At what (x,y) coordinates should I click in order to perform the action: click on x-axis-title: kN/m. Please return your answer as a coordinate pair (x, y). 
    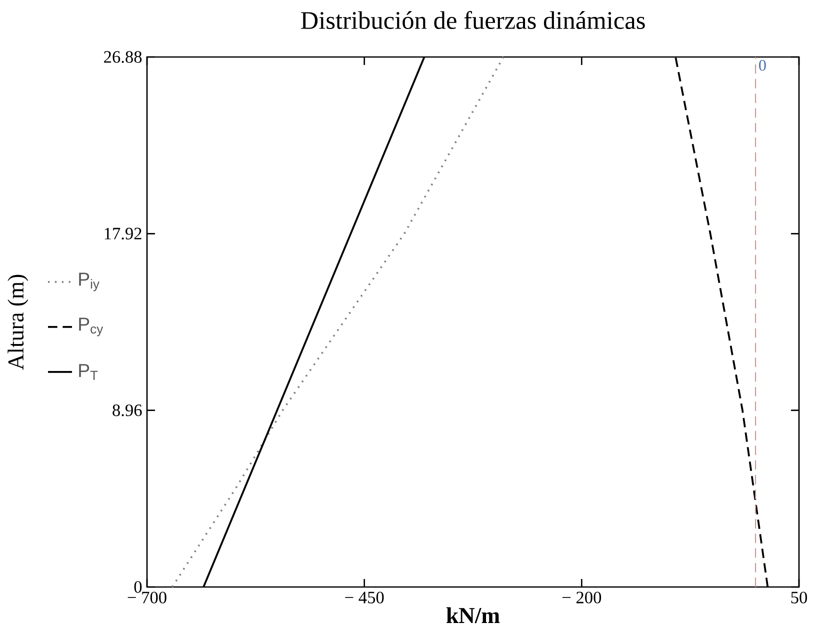
    Looking at the image, I should click on (473, 615).